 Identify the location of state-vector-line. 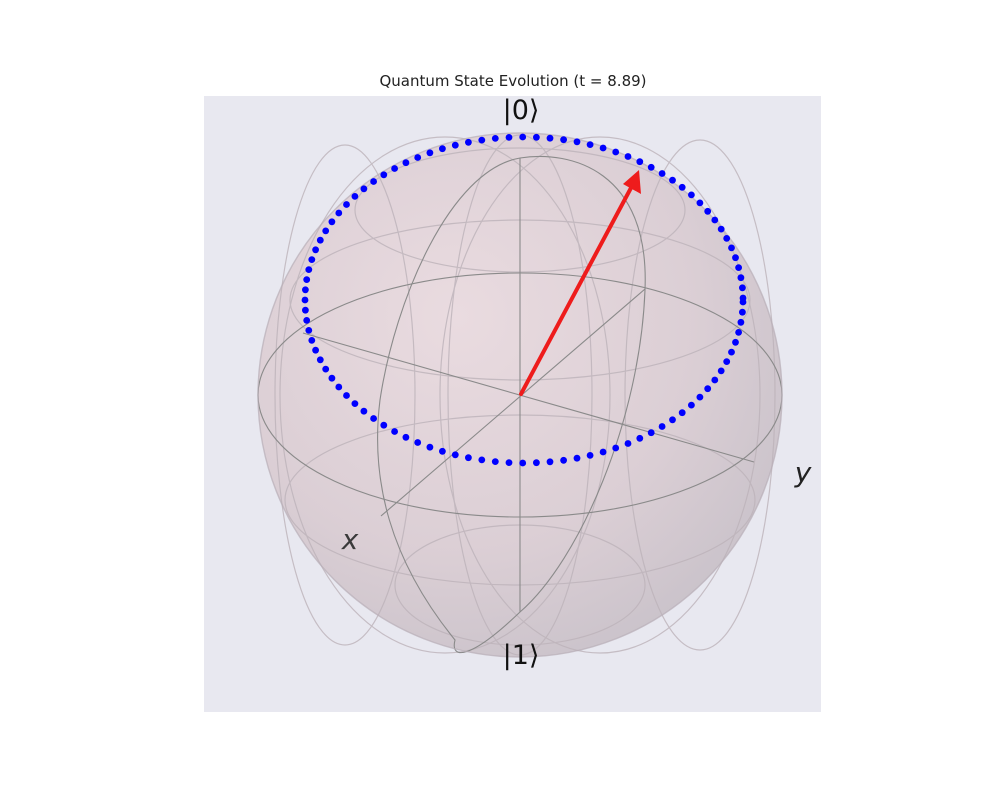
(576, 290).